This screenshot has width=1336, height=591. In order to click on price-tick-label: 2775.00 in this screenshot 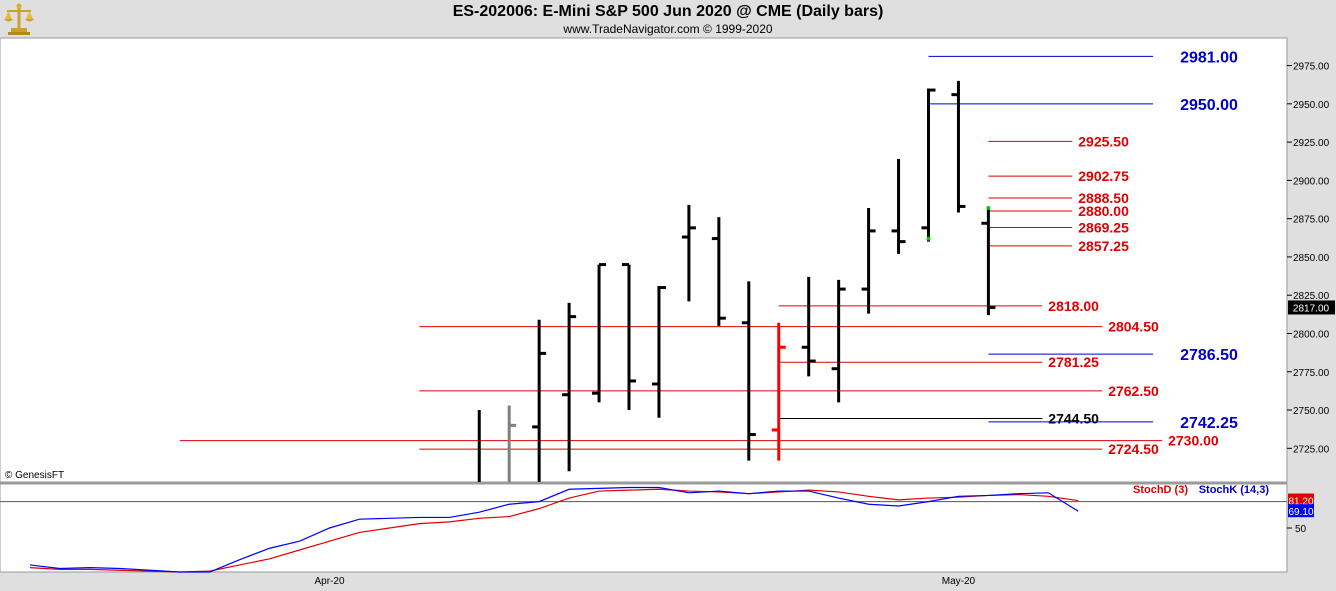, I will do `click(1311, 373)`.